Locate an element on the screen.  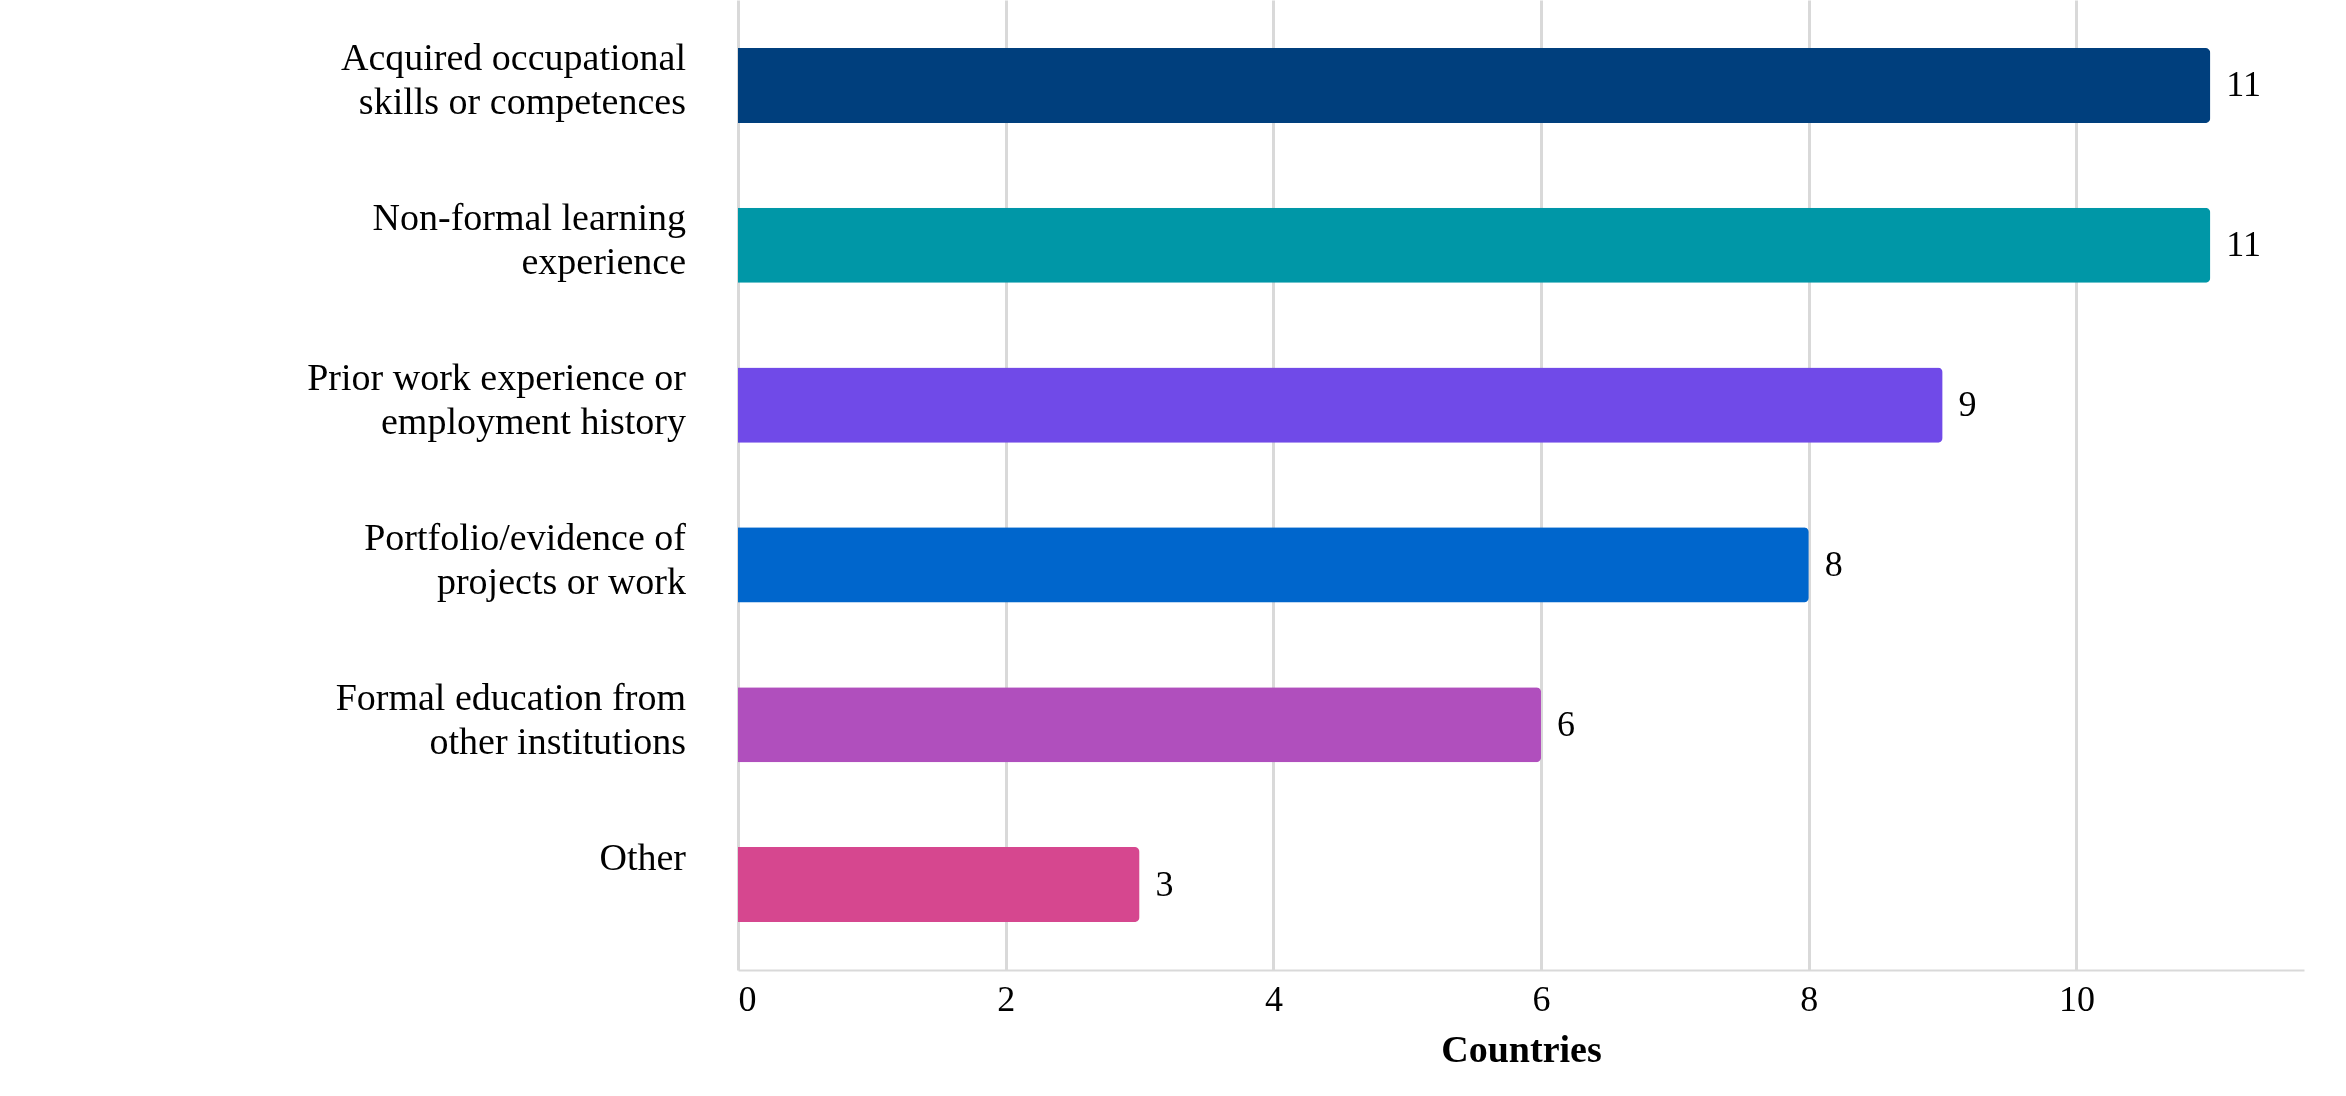
data-label: 6 is located at coordinates (1566, 723).